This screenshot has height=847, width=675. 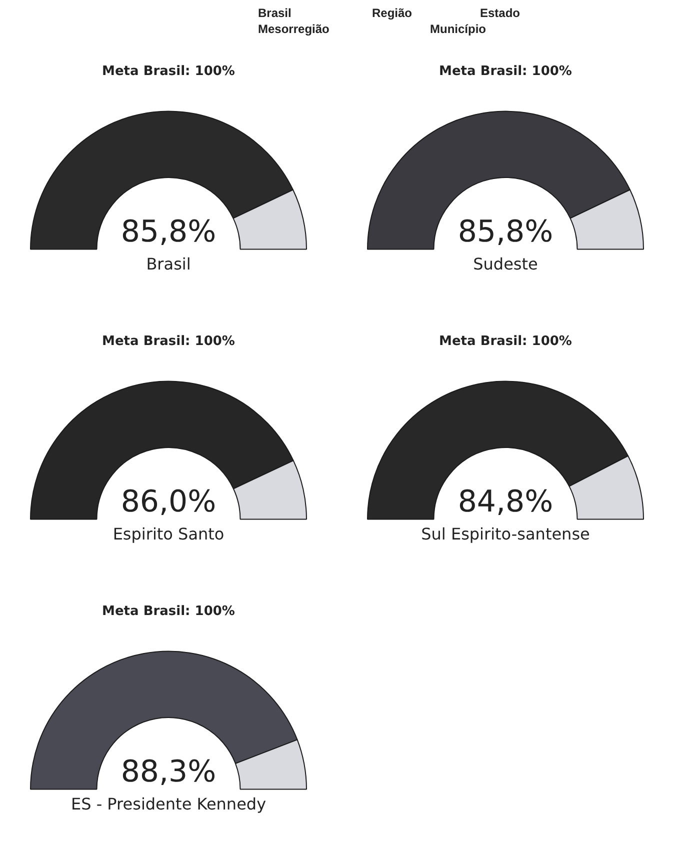 What do you see at coordinates (168, 502) in the screenshot?
I see `data-label: 86,0%` at bounding box center [168, 502].